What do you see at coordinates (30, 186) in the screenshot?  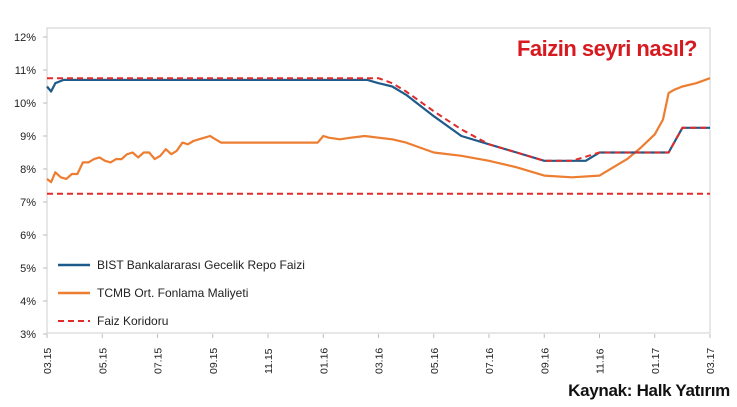 I see `y-axis: 3% 4% 5% 6% 7% 8% 9% 10% 11% 12%` at bounding box center [30, 186].